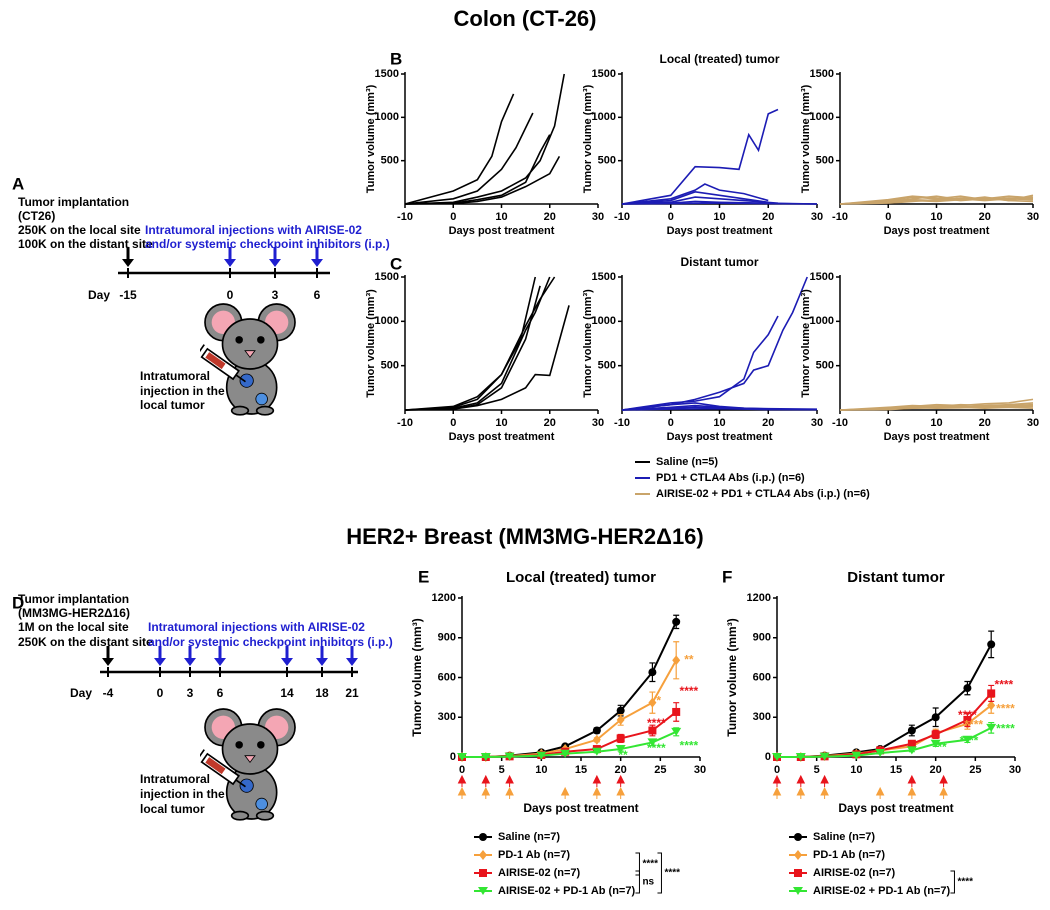 Image resolution: width=1050 pixels, height=910 pixels. I want to click on significance-label: ns, so click(648, 882).